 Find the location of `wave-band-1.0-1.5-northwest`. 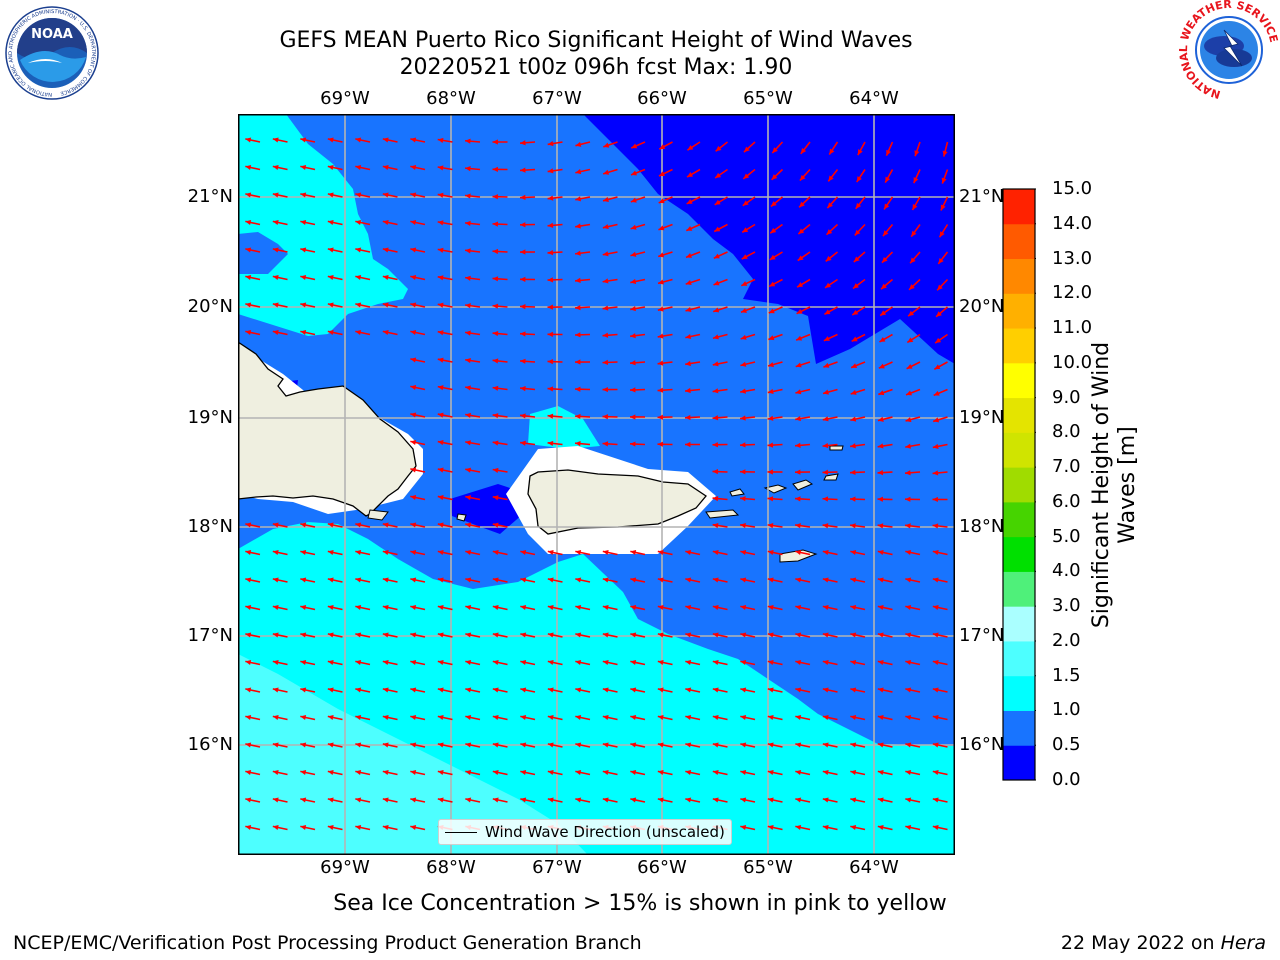

wave-band-1.0-1.5-northwest is located at coordinates (323, 225).